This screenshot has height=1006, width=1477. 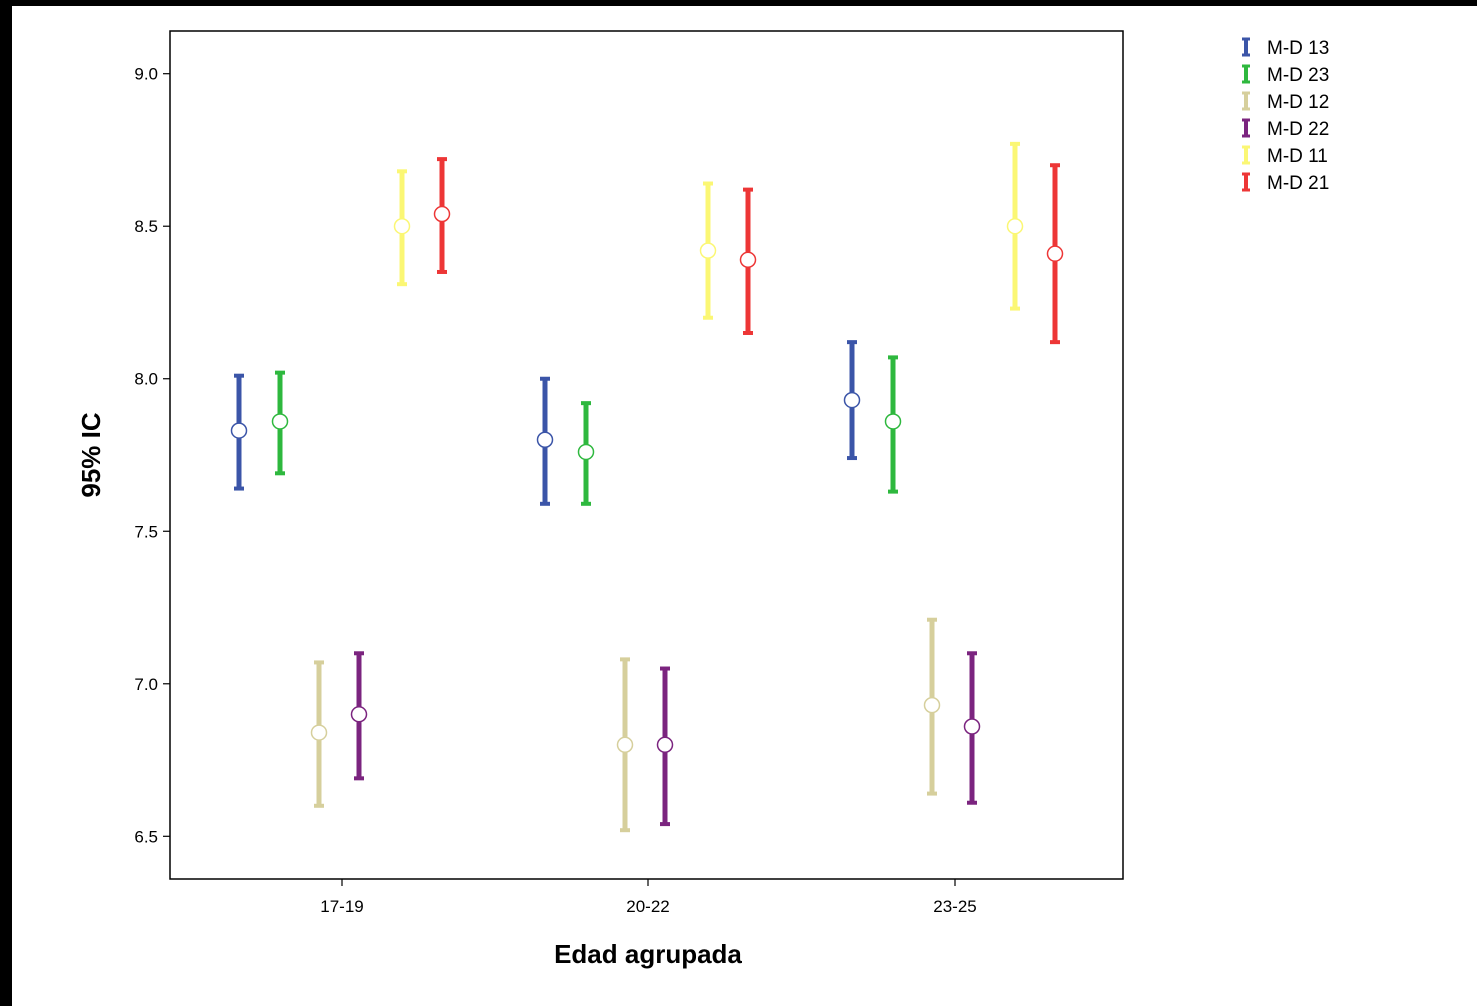 What do you see at coordinates (146, 531) in the screenshot?
I see `y-tick-label: 7.5` at bounding box center [146, 531].